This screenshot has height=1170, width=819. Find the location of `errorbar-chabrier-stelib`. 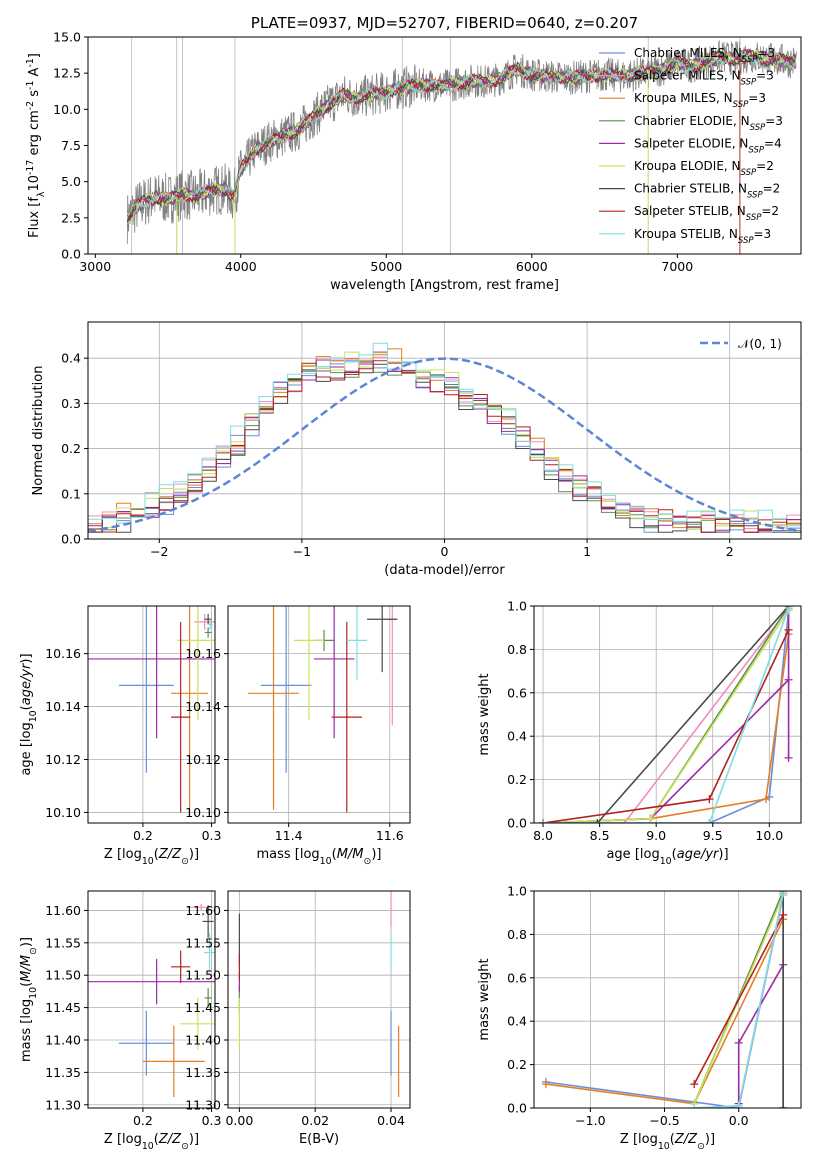

errorbar-chabrier-stelib is located at coordinates (382, 639).